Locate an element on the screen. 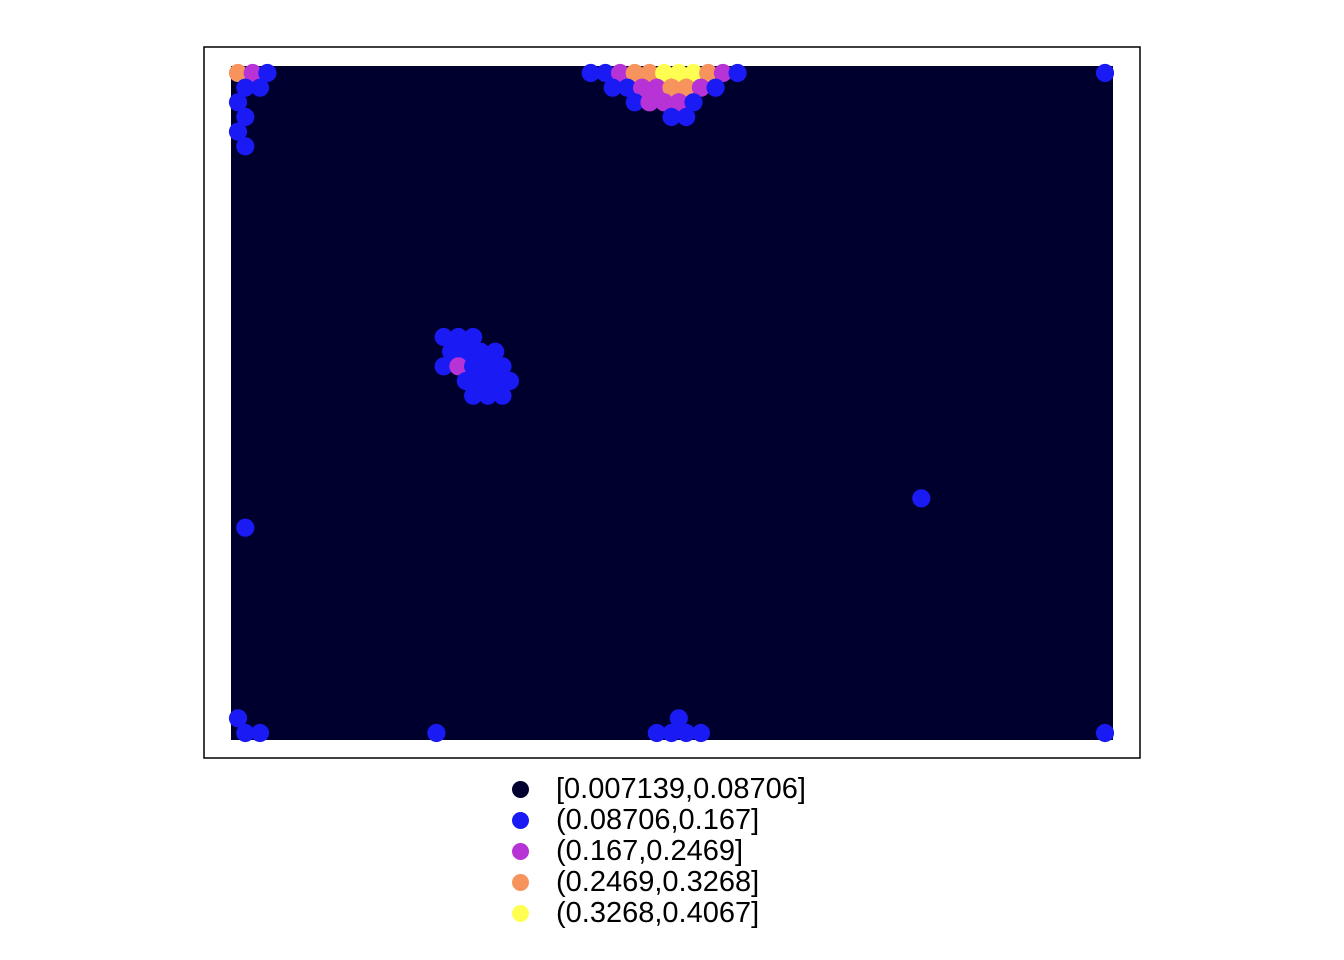  legend-item: [0.007139,0.08706] is located at coordinates (655, 789).